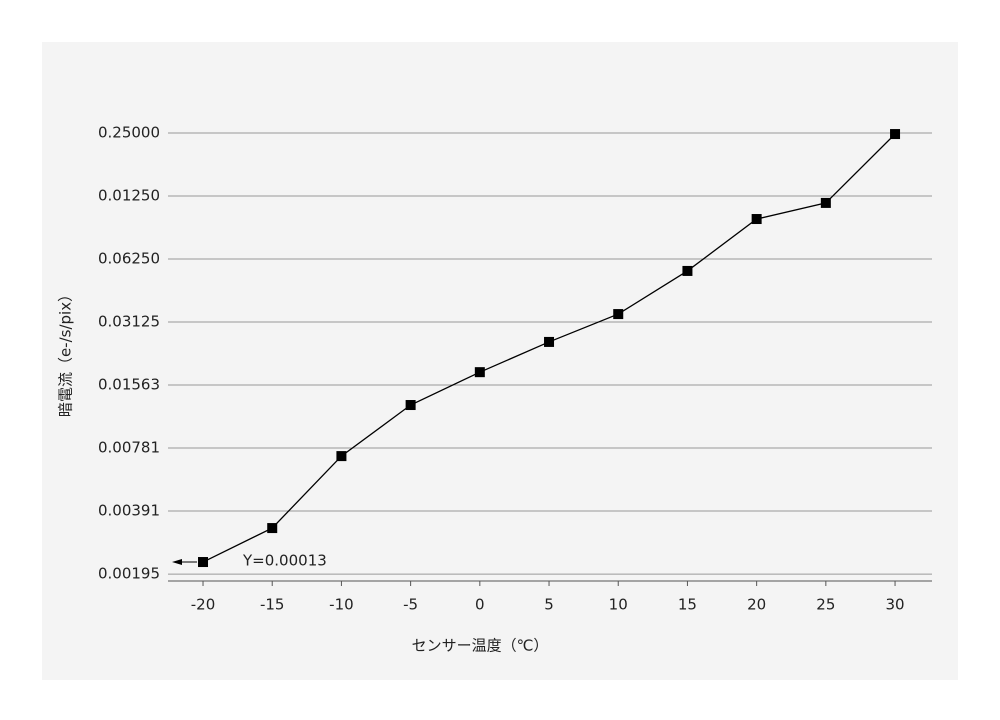  What do you see at coordinates (284, 561) in the screenshot?
I see `annotation: Y=0.00013` at bounding box center [284, 561].